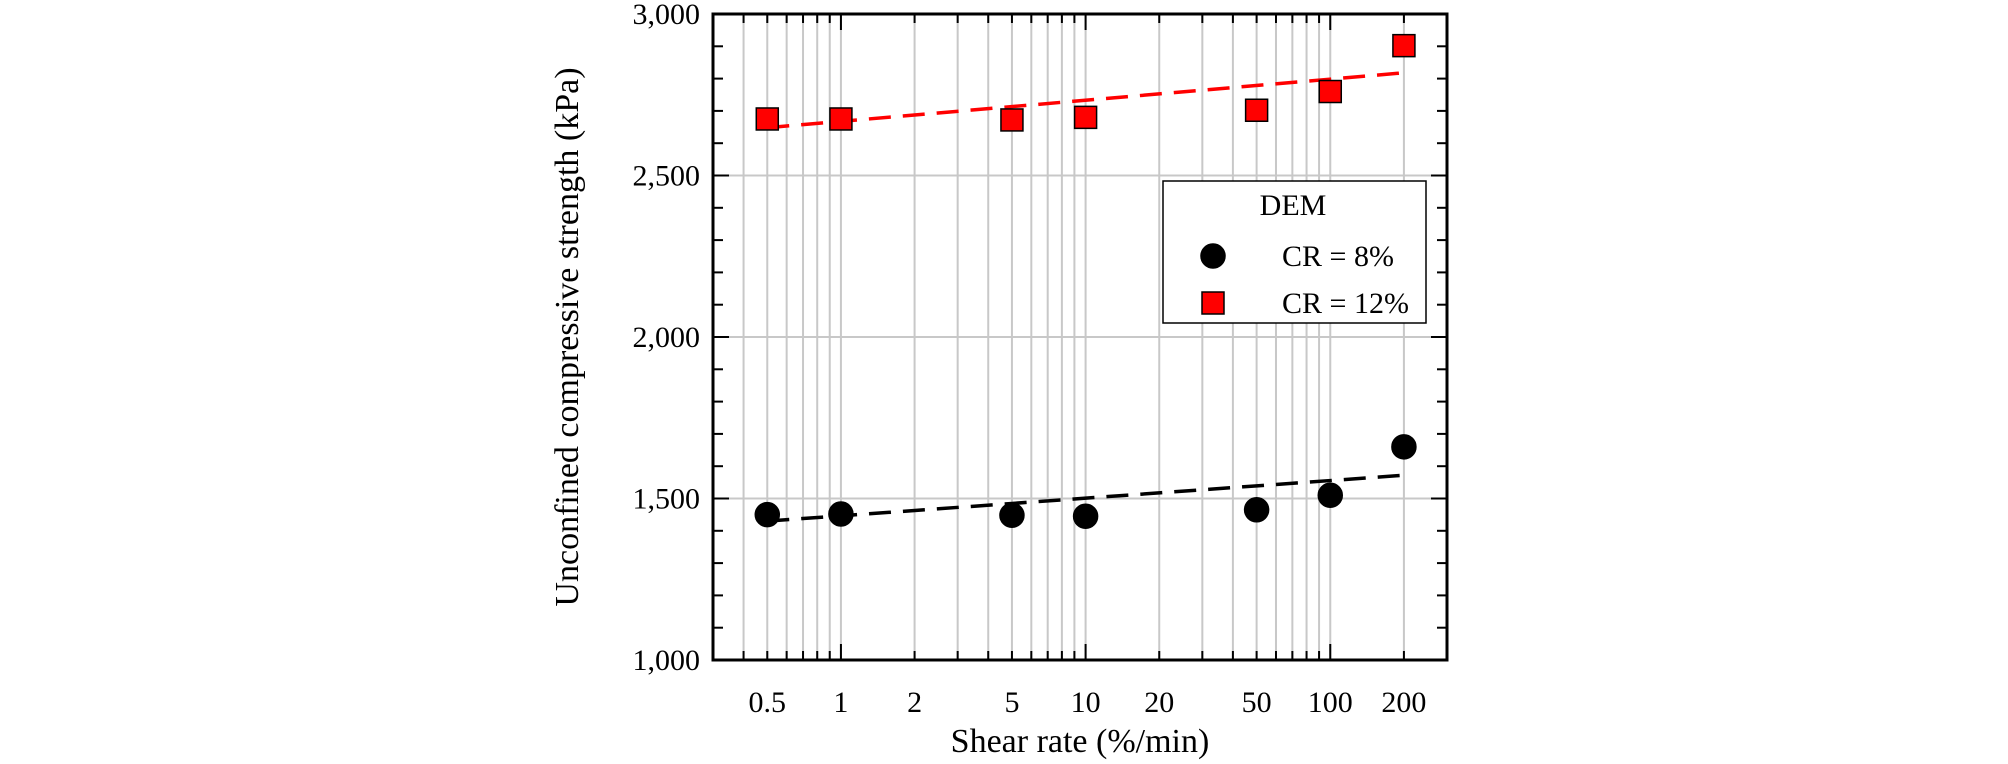 The width and height of the screenshot is (2008, 764). What do you see at coordinates (667, 15) in the screenshot?
I see `y-tick-label: 3,000` at bounding box center [667, 15].